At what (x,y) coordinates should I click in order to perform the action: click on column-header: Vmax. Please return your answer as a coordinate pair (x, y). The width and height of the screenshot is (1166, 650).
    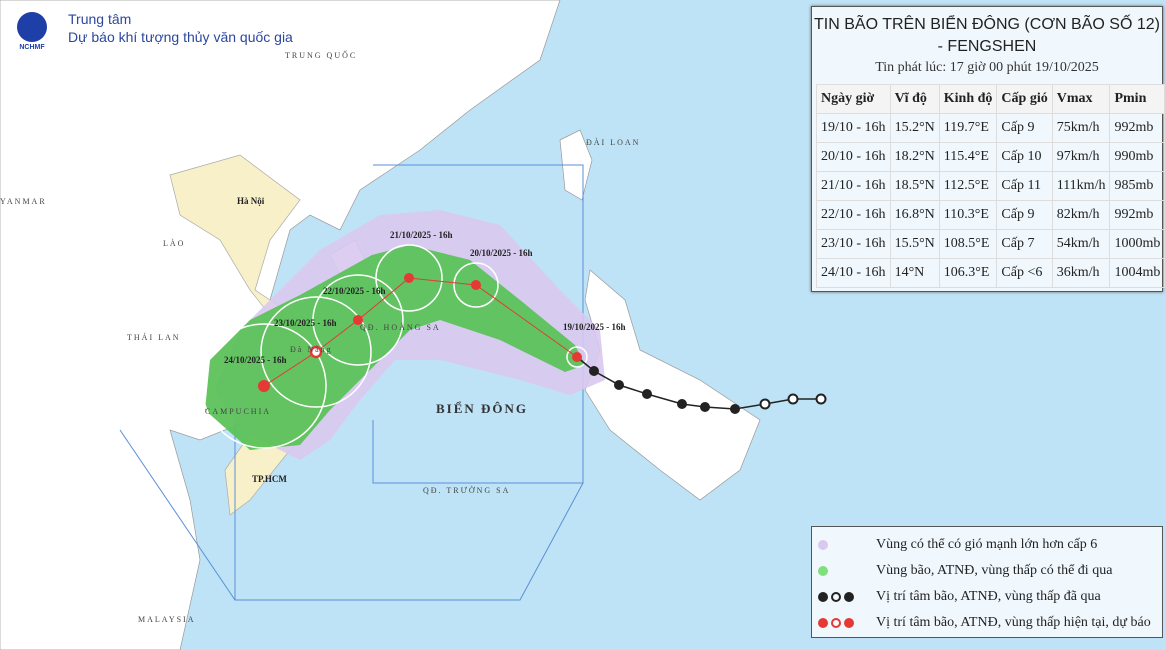
    Looking at the image, I should click on (1081, 99).